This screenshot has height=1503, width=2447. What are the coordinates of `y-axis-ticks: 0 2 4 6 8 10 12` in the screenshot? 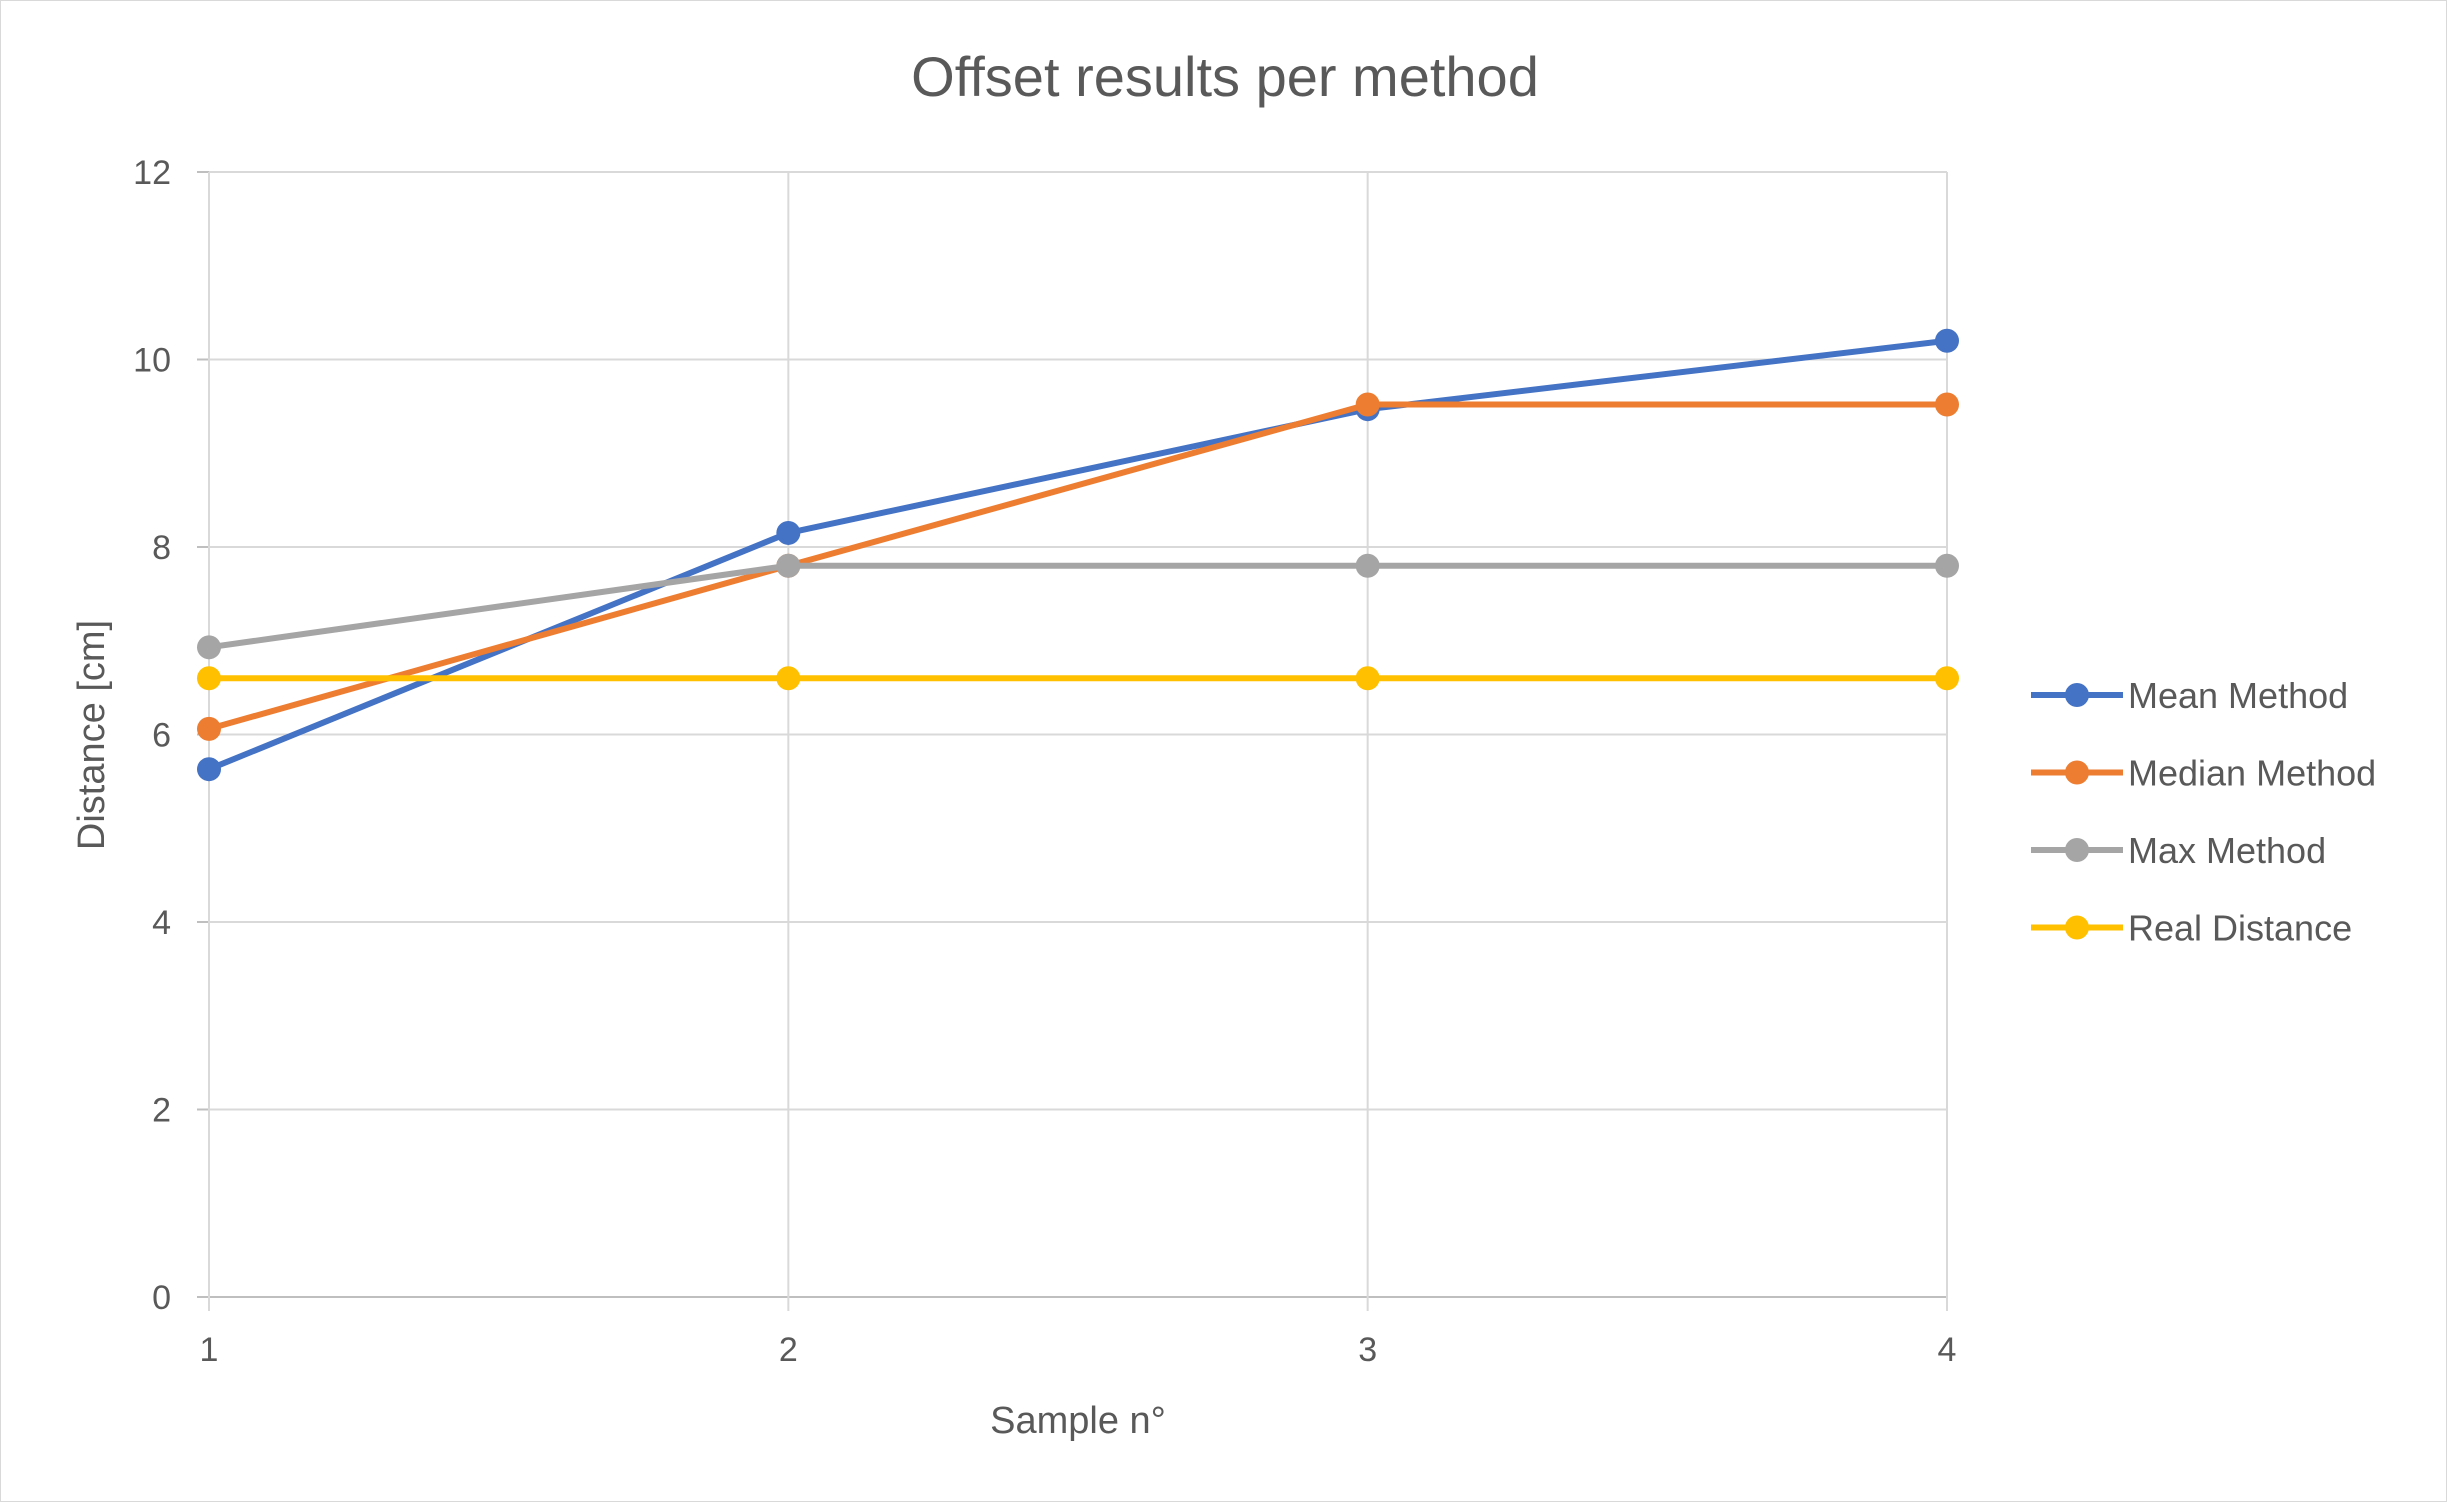 It's located at (152, 735).